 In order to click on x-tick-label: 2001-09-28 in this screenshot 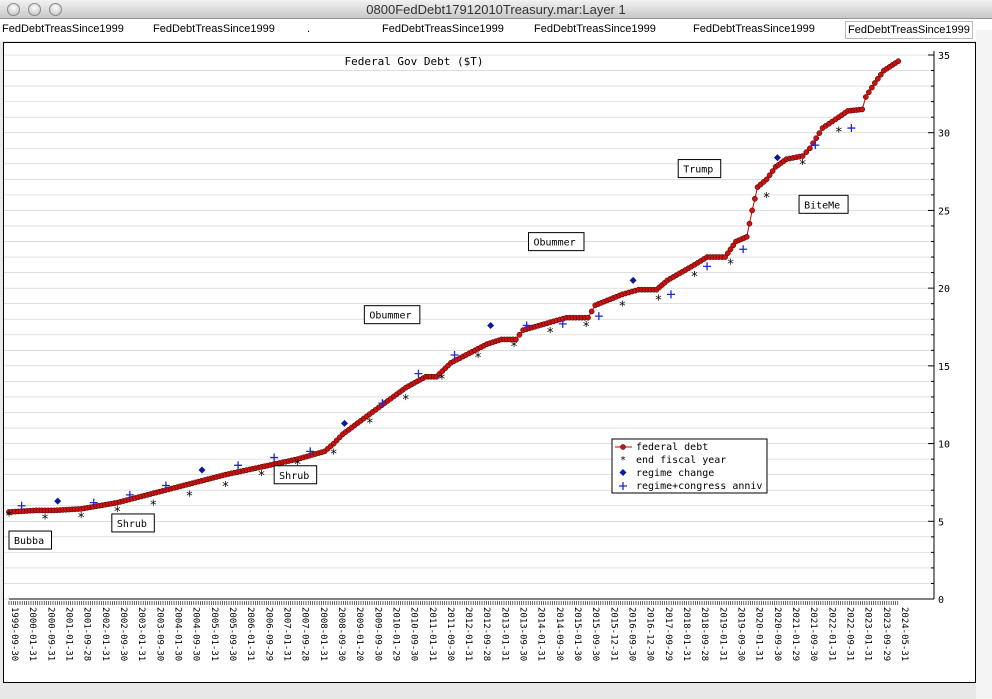, I will do `click(87, 634)`.